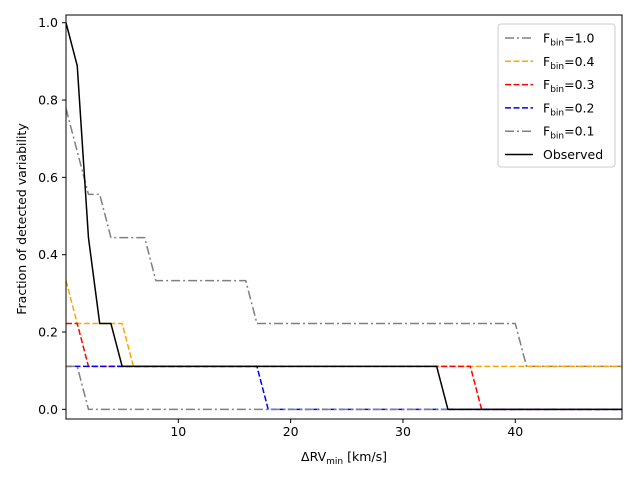  Describe the element at coordinates (568, 133) in the screenshot. I see `legend-label: Fbin=0.1` at that location.